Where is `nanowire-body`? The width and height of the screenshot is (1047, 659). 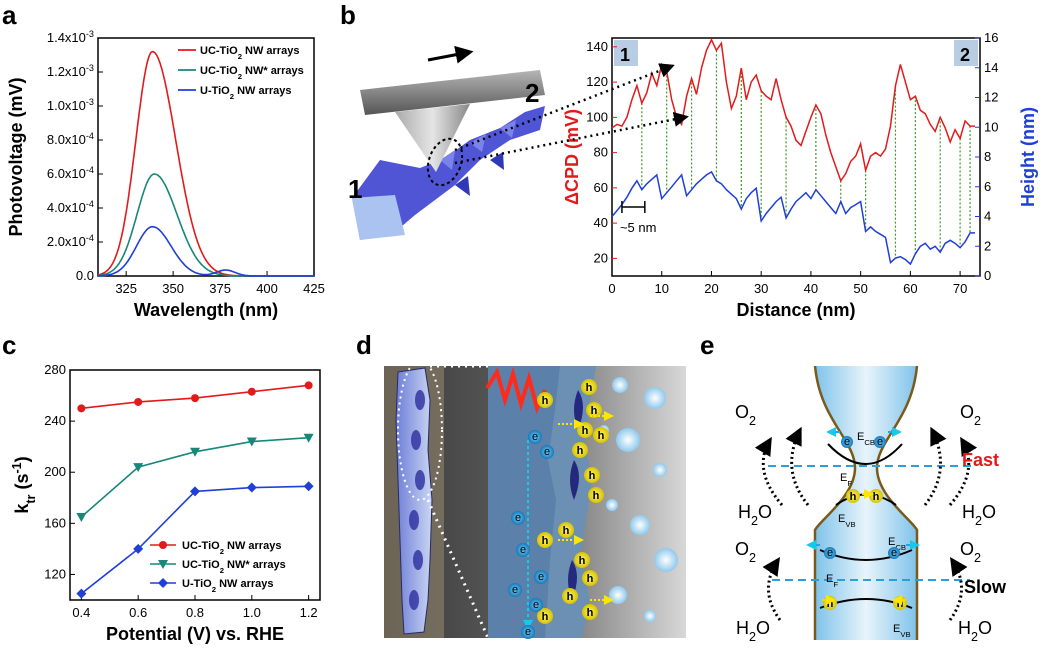 nanowire-body is located at coordinates (448, 173).